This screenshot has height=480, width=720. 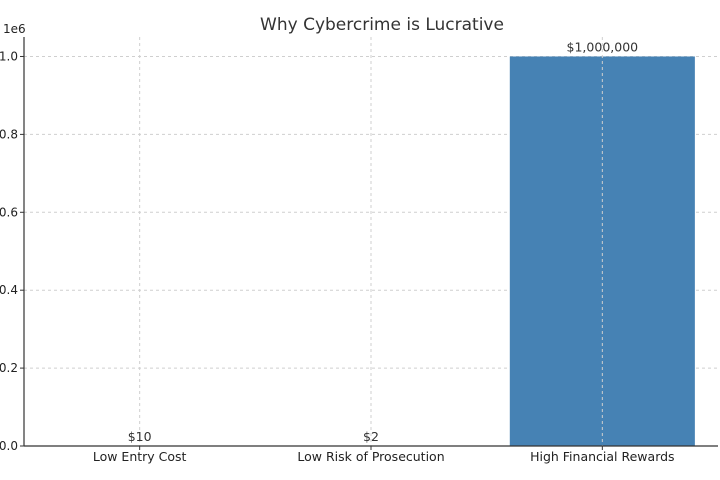 What do you see at coordinates (14, 29) in the screenshot?
I see `y-axis-offset-label: 1e6` at bounding box center [14, 29].